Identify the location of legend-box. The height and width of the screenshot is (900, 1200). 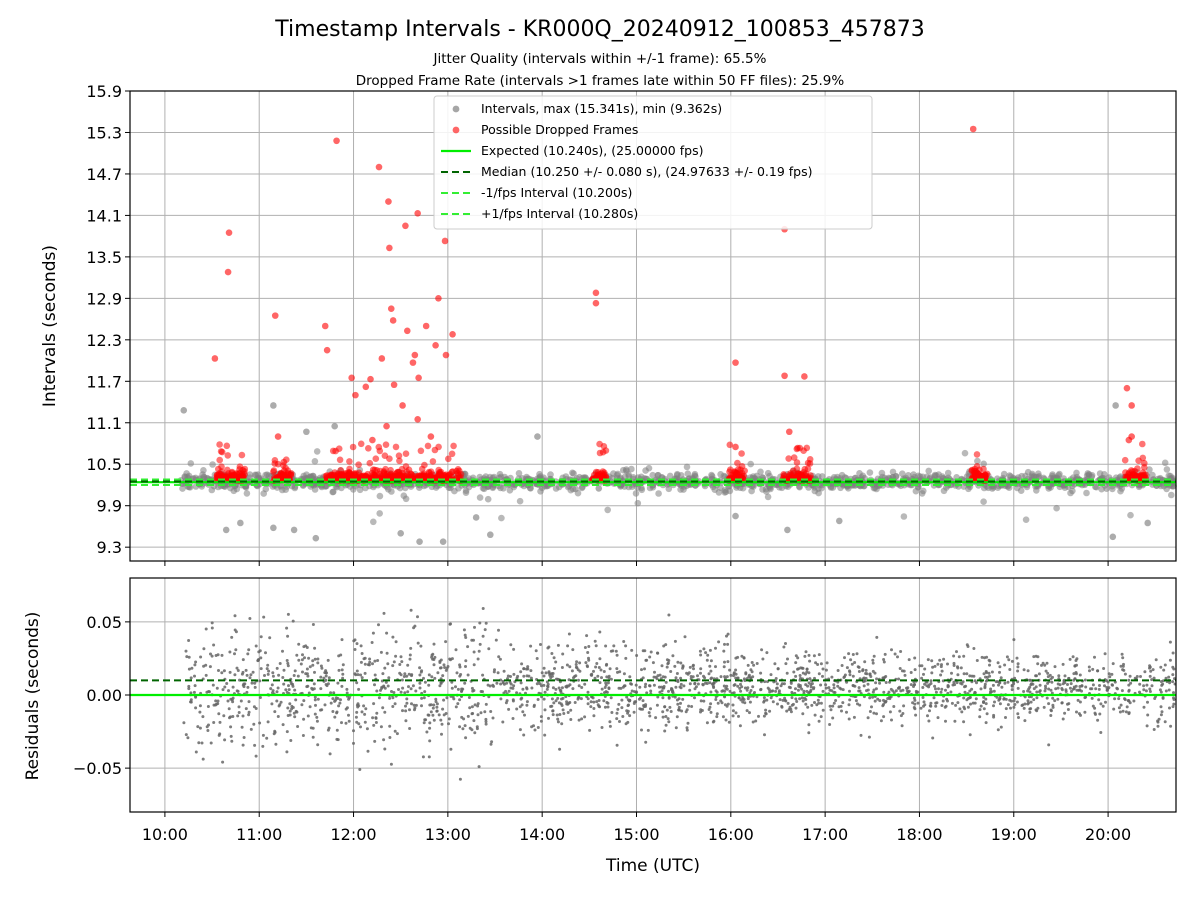
(653, 162).